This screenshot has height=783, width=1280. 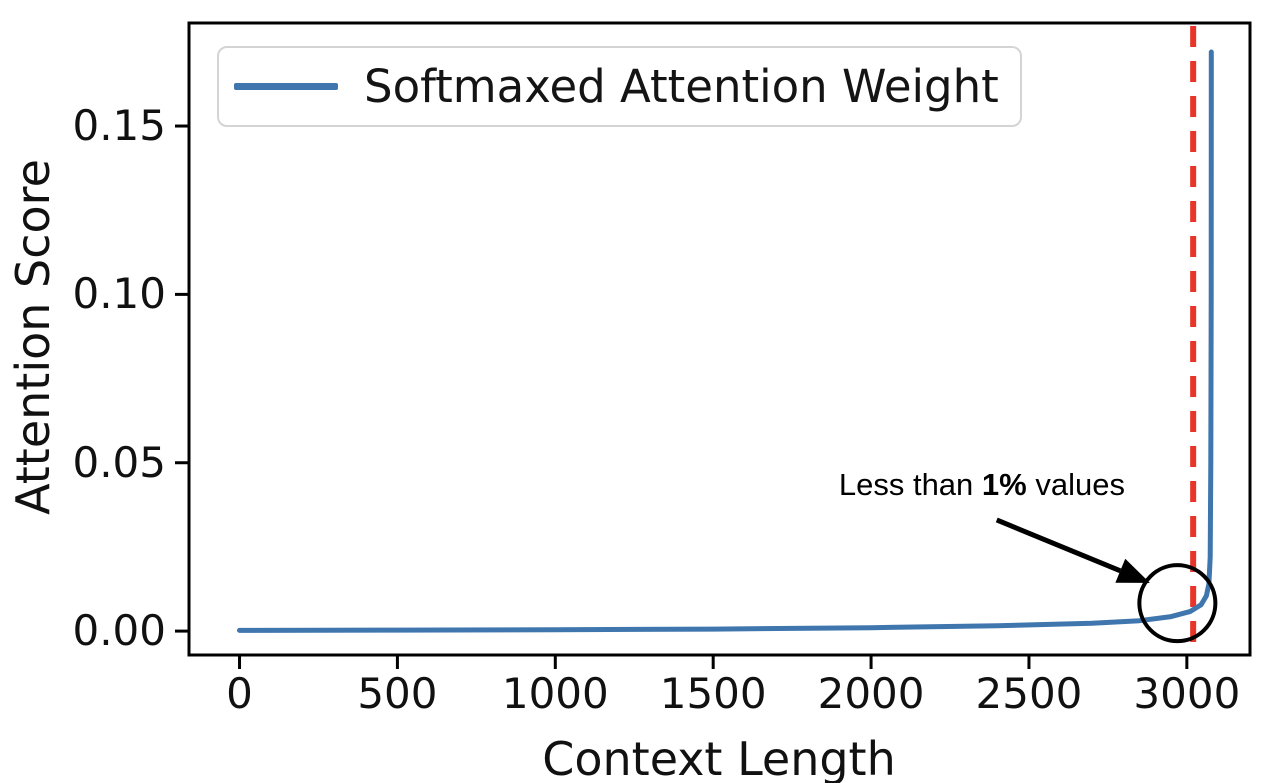 I want to click on x-tick-label-500: 500, so click(x=397, y=693).